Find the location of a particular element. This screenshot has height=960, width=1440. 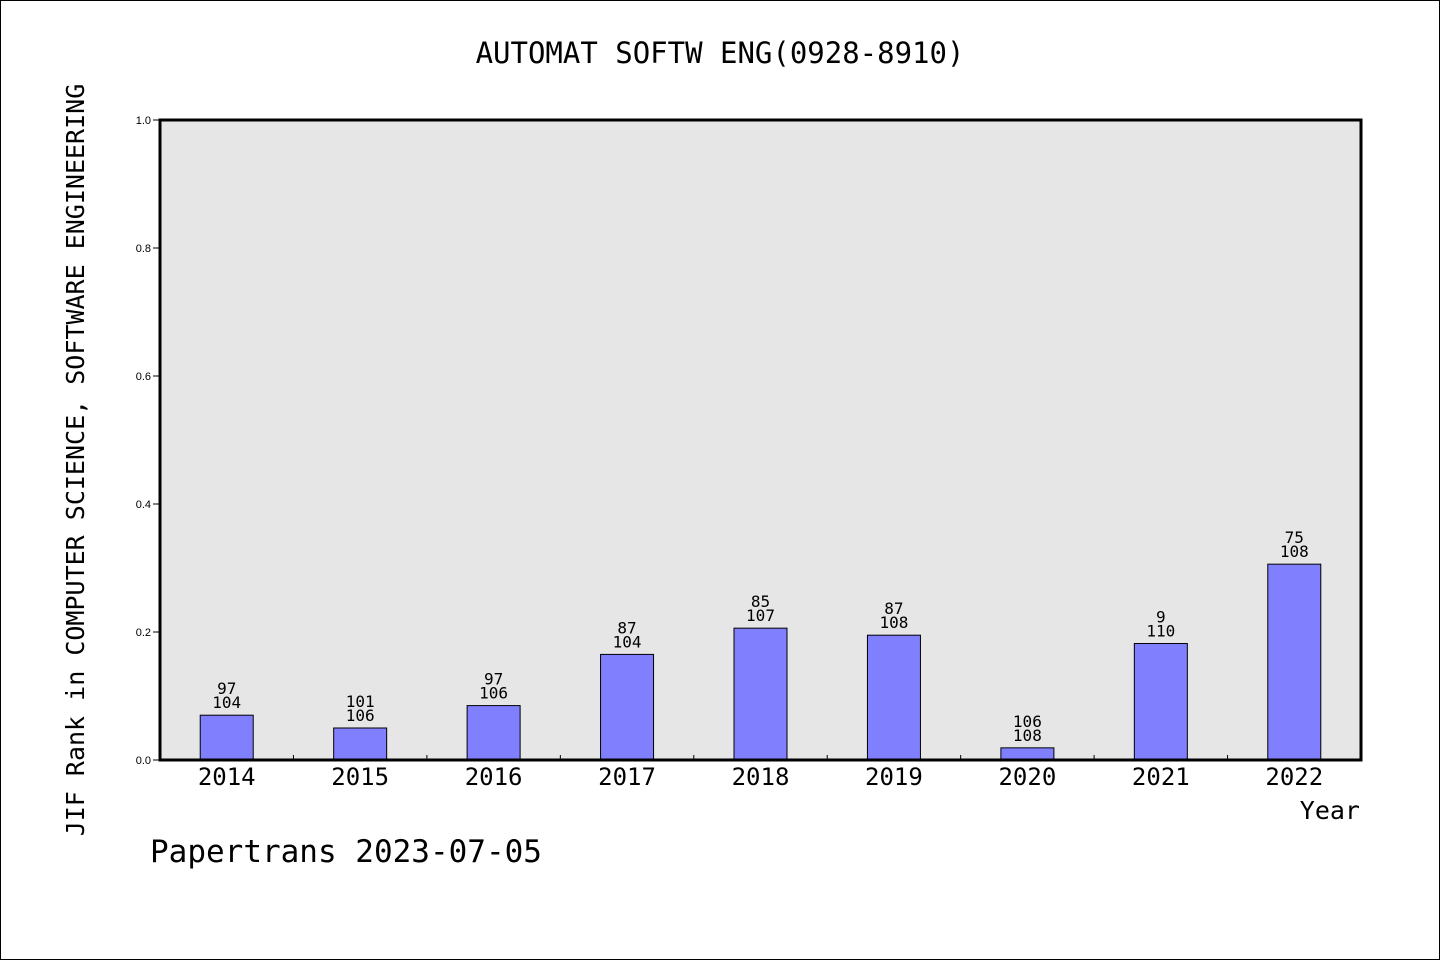

x-tick-label: 2017 is located at coordinates (627, 777).